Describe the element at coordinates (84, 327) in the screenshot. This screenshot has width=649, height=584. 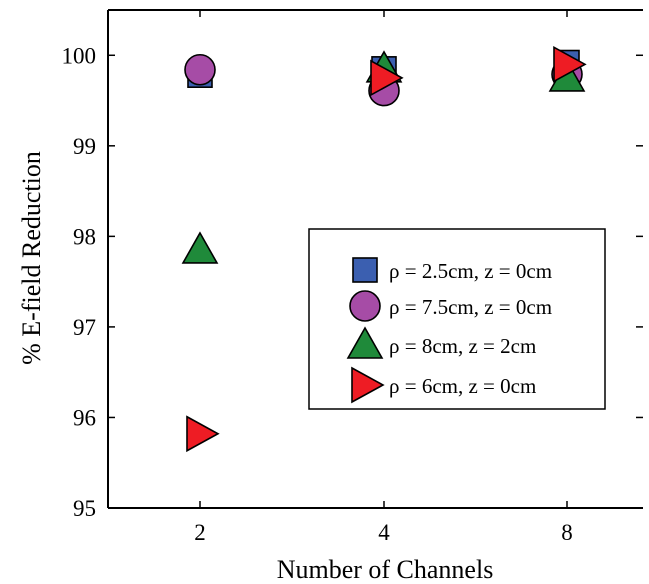
I see `y-tick-label: 97` at that location.